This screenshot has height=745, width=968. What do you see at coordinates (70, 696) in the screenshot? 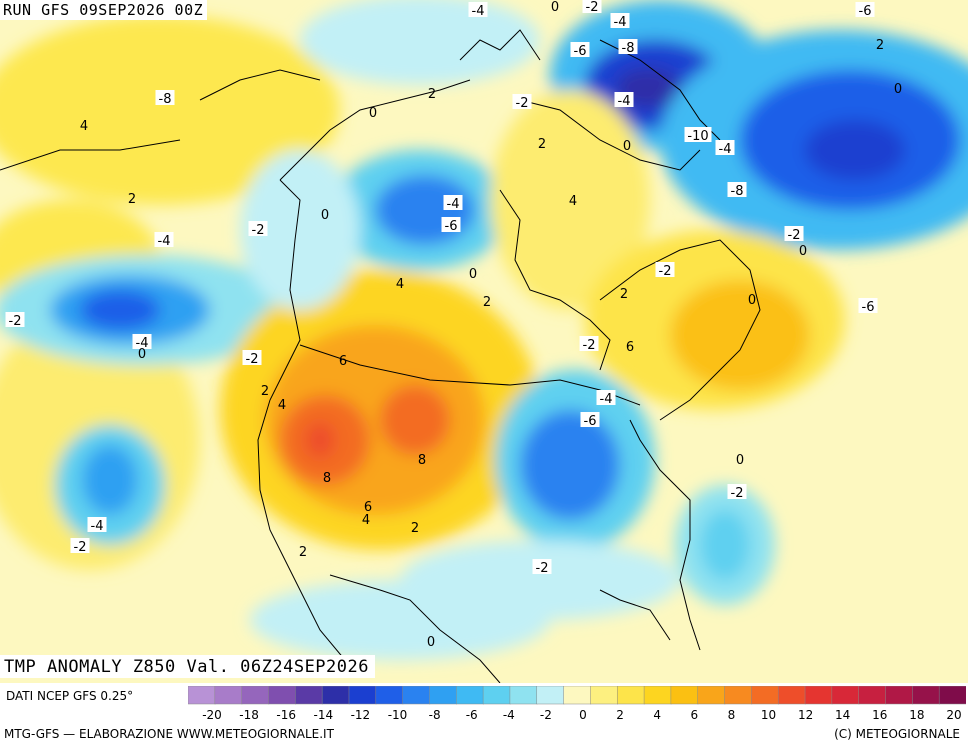
I see `data-source-label: DATI NCEP GFS 0.25°` at bounding box center [70, 696].